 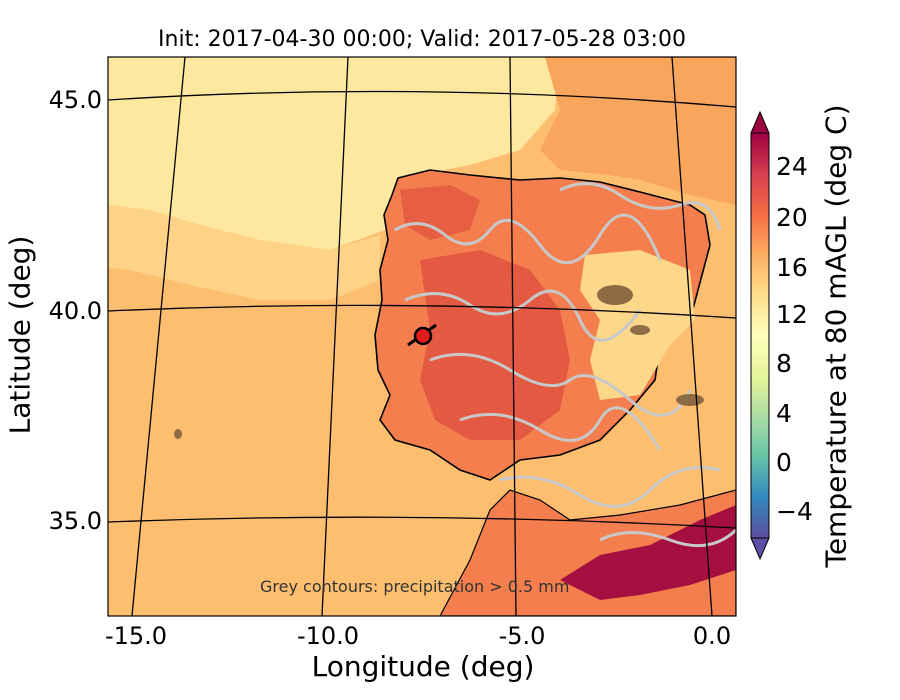 What do you see at coordinates (648, 552) in the screenshot?
I see `africa-hot-region` at bounding box center [648, 552].